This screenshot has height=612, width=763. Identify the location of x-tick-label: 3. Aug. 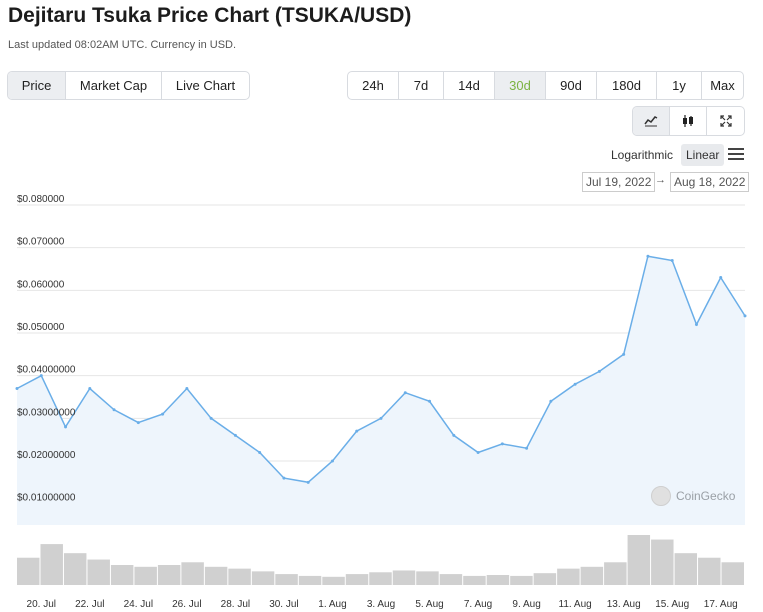
(381, 604).